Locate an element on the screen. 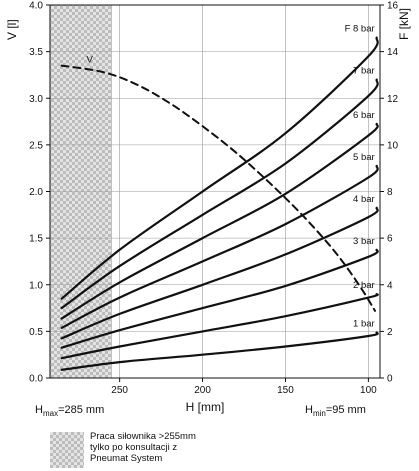 This screenshot has height=471, width=419. hmin-value: =95 mm is located at coordinates (345, 410).